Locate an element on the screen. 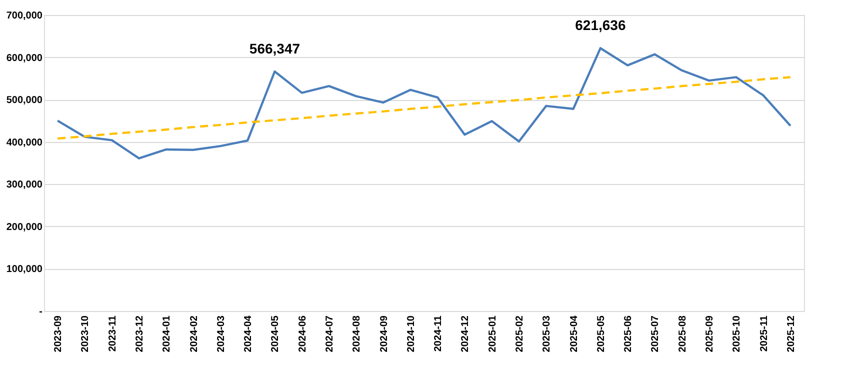  line-series is located at coordinates (424, 108).